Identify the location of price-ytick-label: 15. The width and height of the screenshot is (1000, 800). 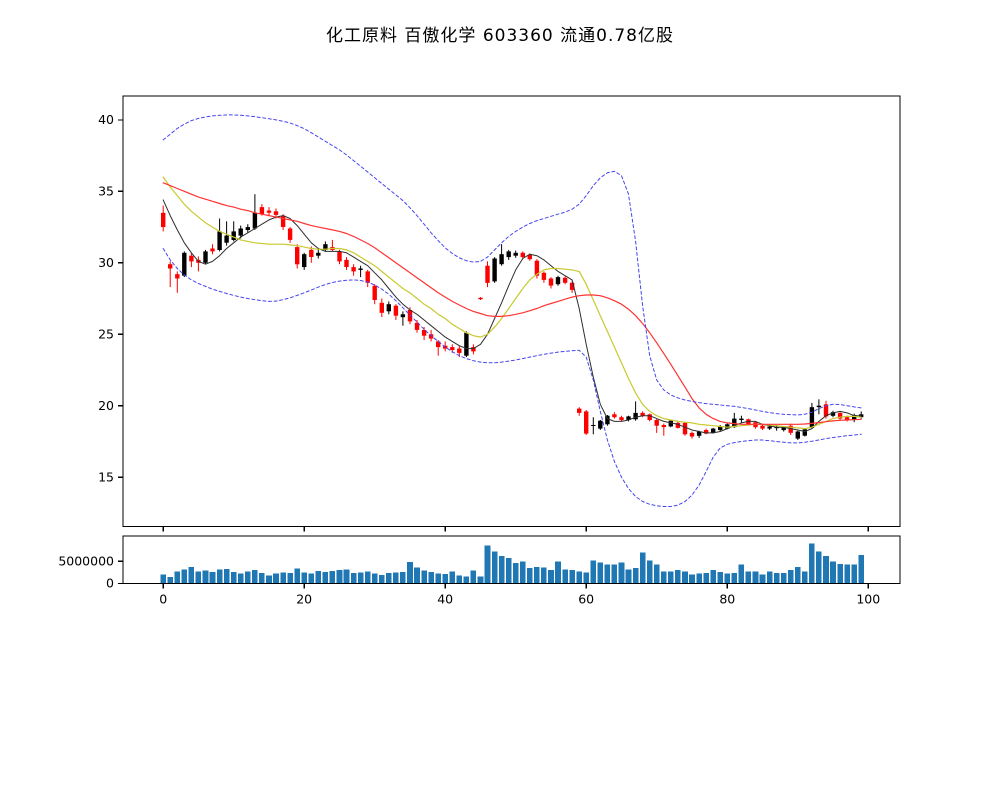
(106, 476).